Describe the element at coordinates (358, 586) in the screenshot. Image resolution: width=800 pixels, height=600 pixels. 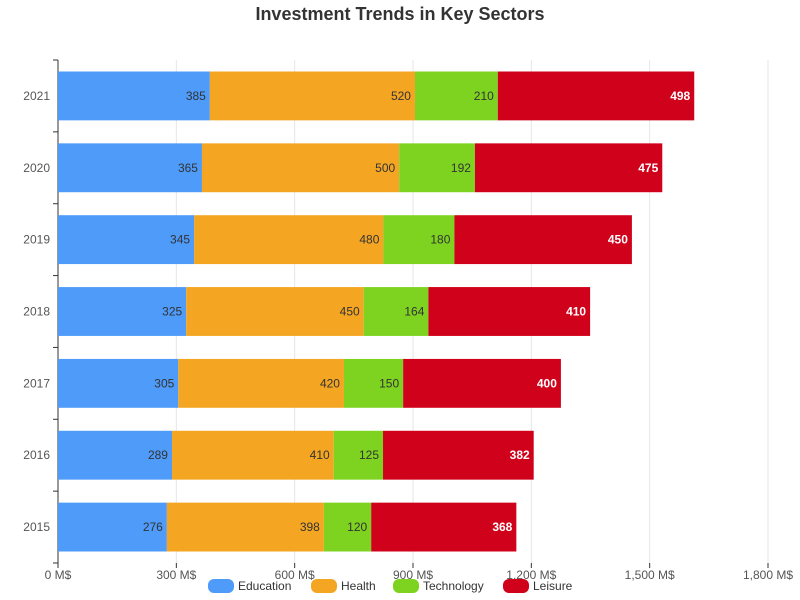
I see `legend-label: Health` at that location.